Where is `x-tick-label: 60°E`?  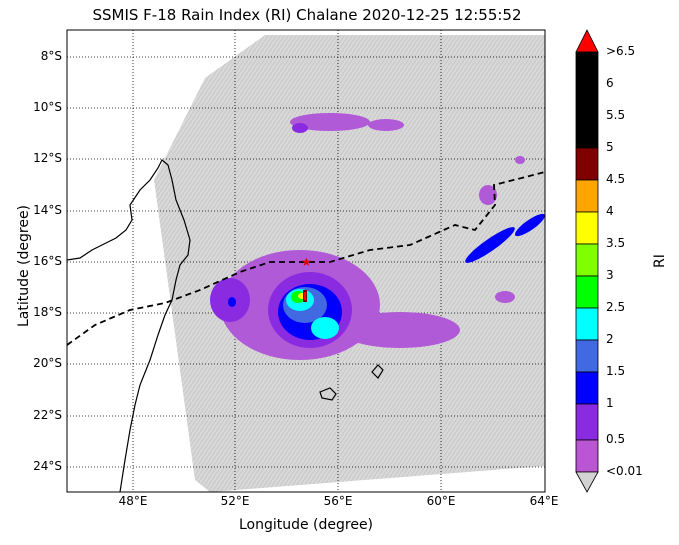
x-tick-label: 60°E is located at coordinates (441, 501).